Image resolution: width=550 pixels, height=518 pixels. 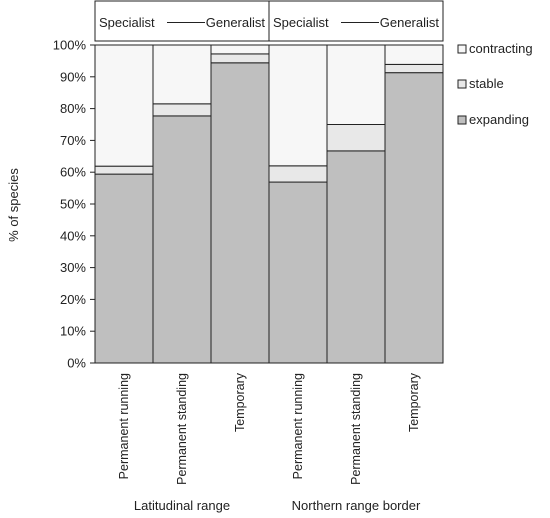 I want to click on y-tick-label: 20%, so click(x=73, y=299).